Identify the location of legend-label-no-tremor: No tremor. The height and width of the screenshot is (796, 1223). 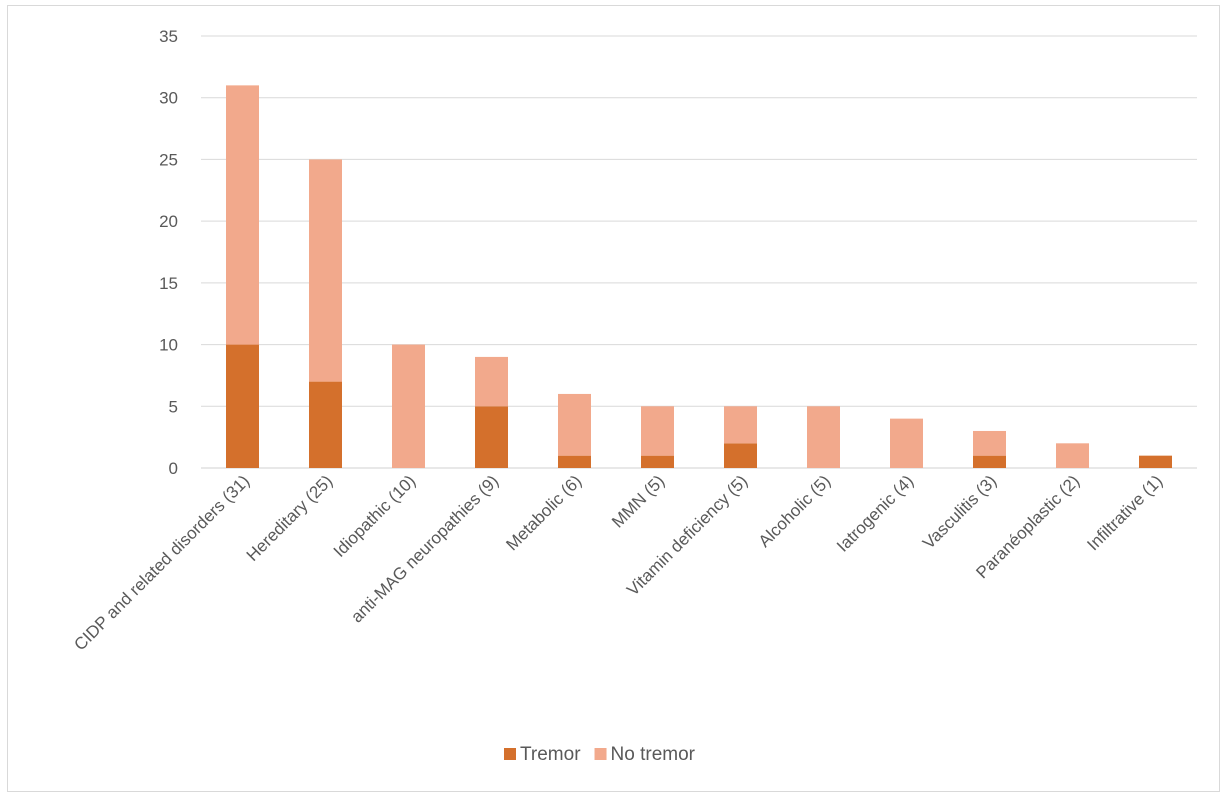
(653, 754).